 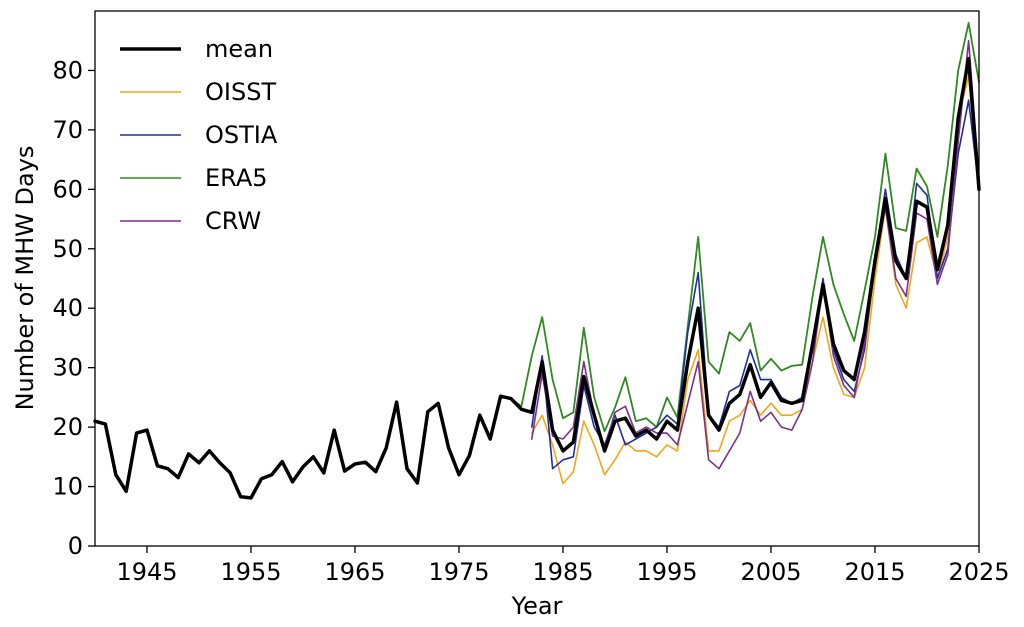 I want to click on y-axis-title: Number of MHW Days, so click(x=25, y=278).